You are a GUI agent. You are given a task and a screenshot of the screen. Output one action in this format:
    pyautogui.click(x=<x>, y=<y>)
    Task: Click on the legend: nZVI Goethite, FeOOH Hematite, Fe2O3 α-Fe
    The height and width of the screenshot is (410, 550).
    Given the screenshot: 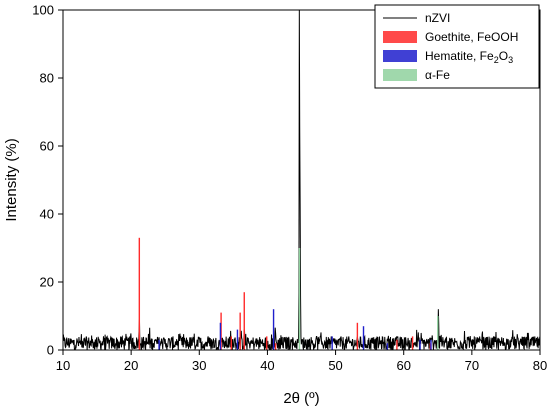 What is the action you would take?
    pyautogui.click(x=457, y=46)
    